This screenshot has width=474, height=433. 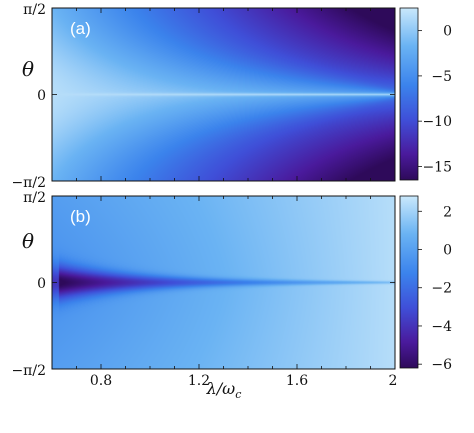 What do you see at coordinates (441, 77) in the screenshot?
I see `colorbar-tick-label: −5` at bounding box center [441, 77].